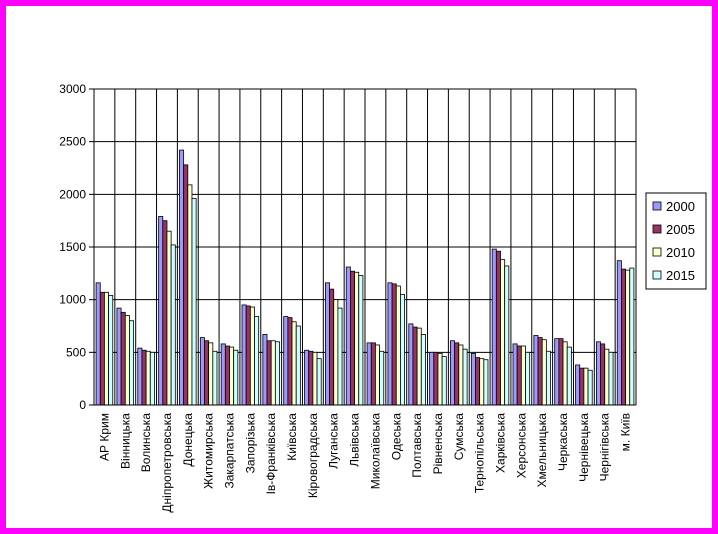 This screenshot has width=718, height=534. I want to click on x-category-label: Вінницька, so click(125, 441).